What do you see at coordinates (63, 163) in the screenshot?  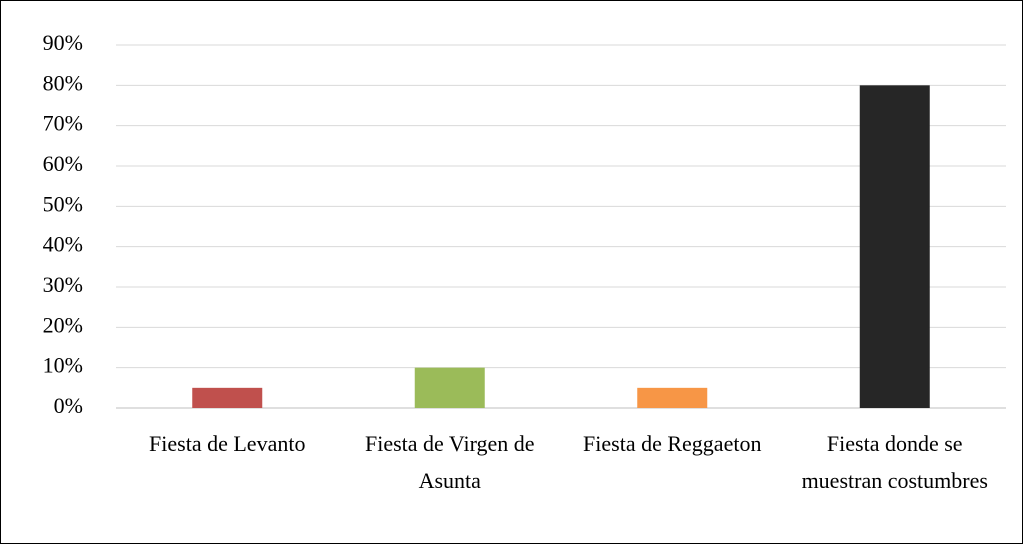 I see `y-tick-label: 60%` at bounding box center [63, 163].